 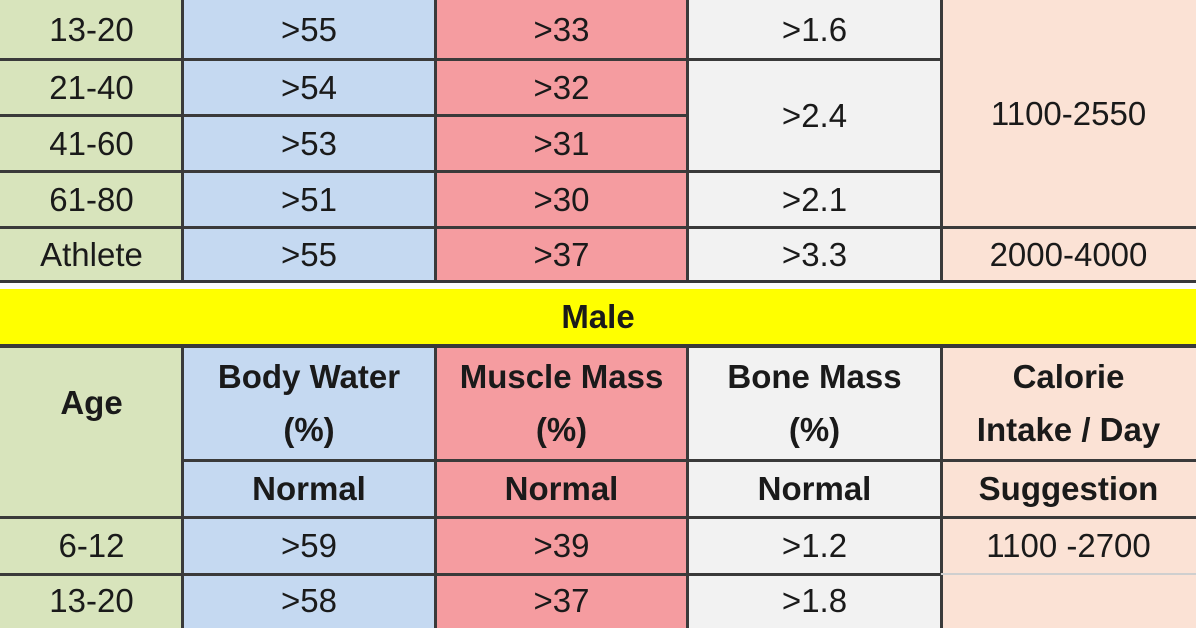 I want to click on table-cell-body-water: >51, so click(x=309, y=200).